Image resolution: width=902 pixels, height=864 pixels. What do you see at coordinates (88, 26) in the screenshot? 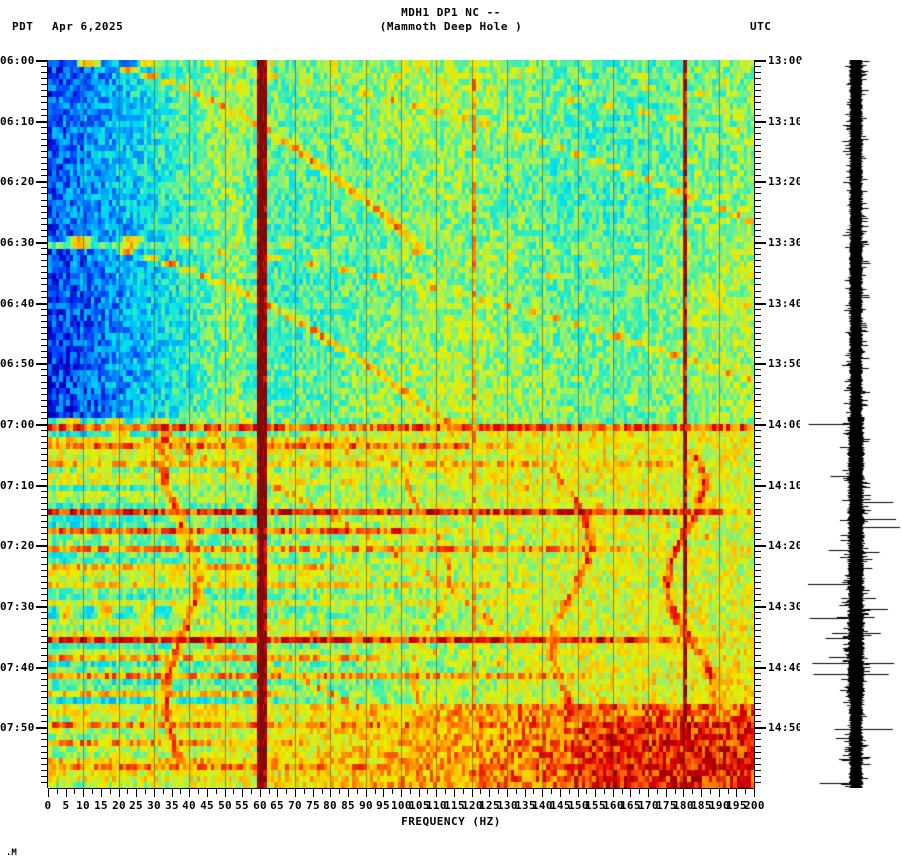
I see `date-label: Apr 6,2025` at bounding box center [88, 26].